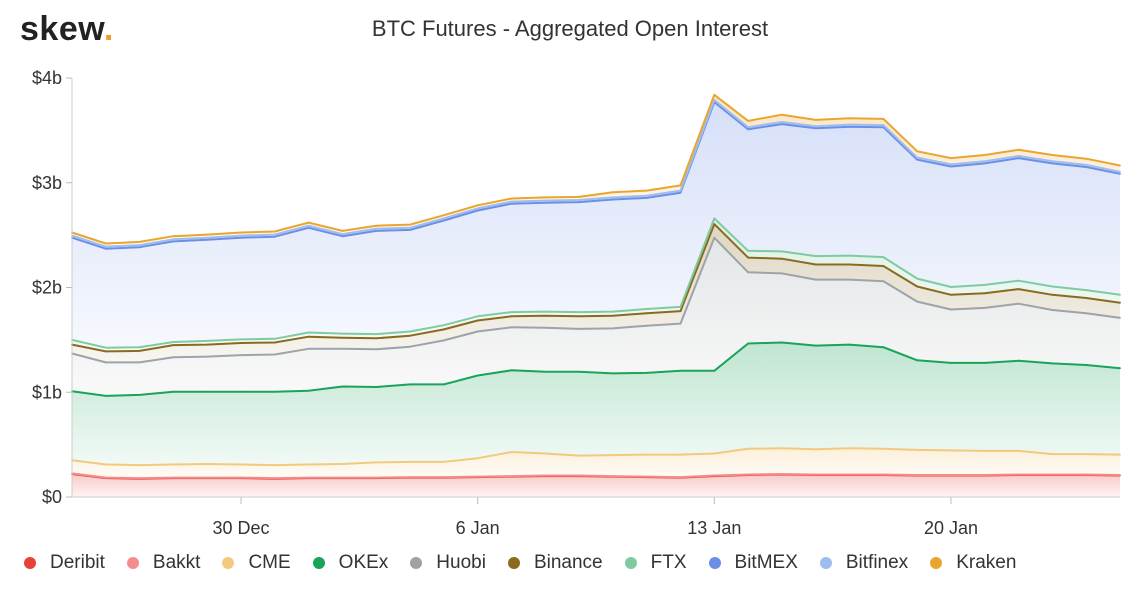 The width and height of the screenshot is (1140, 600). I want to click on legend-item-bitfinex: Bitfinex, so click(864, 563).